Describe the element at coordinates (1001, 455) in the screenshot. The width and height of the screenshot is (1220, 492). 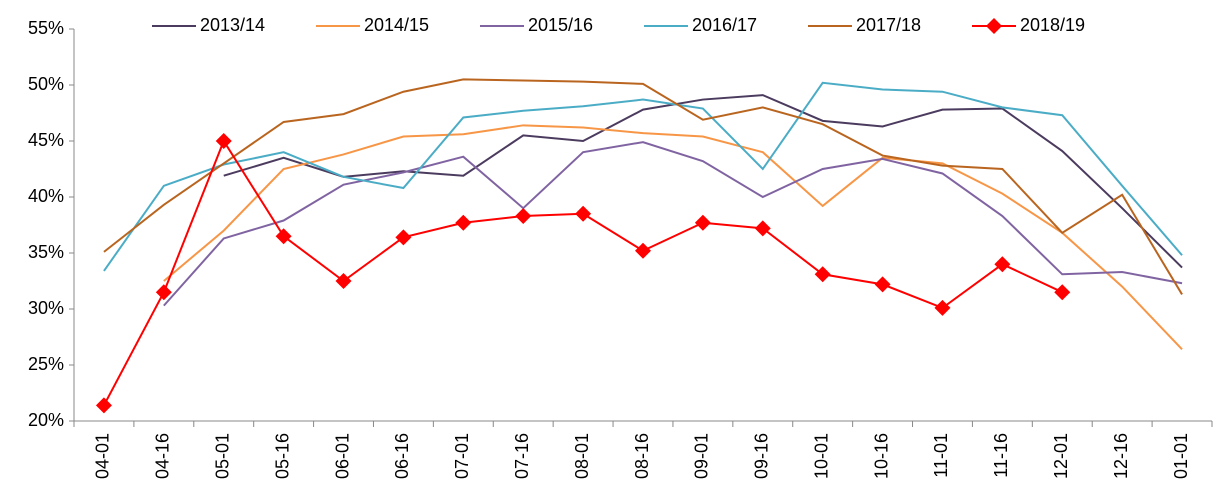
I see `x-tick-label: 11-16` at that location.